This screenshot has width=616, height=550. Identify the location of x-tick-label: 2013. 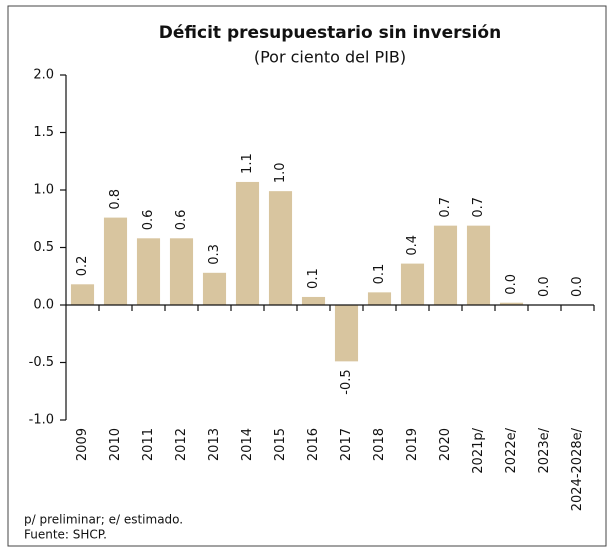
(214, 444).